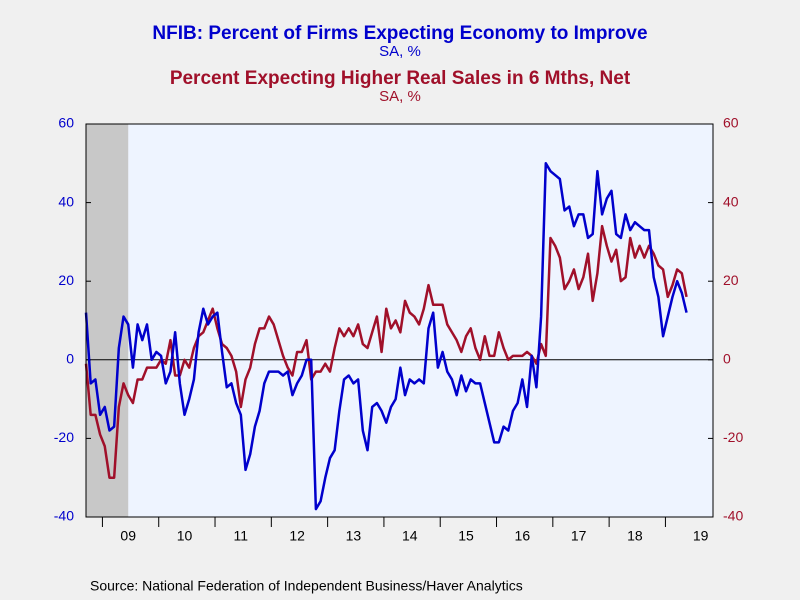 This screenshot has width=800, height=600. Describe the element at coordinates (733, 516) in the screenshot. I see `y2-tick-label: -40` at that location.